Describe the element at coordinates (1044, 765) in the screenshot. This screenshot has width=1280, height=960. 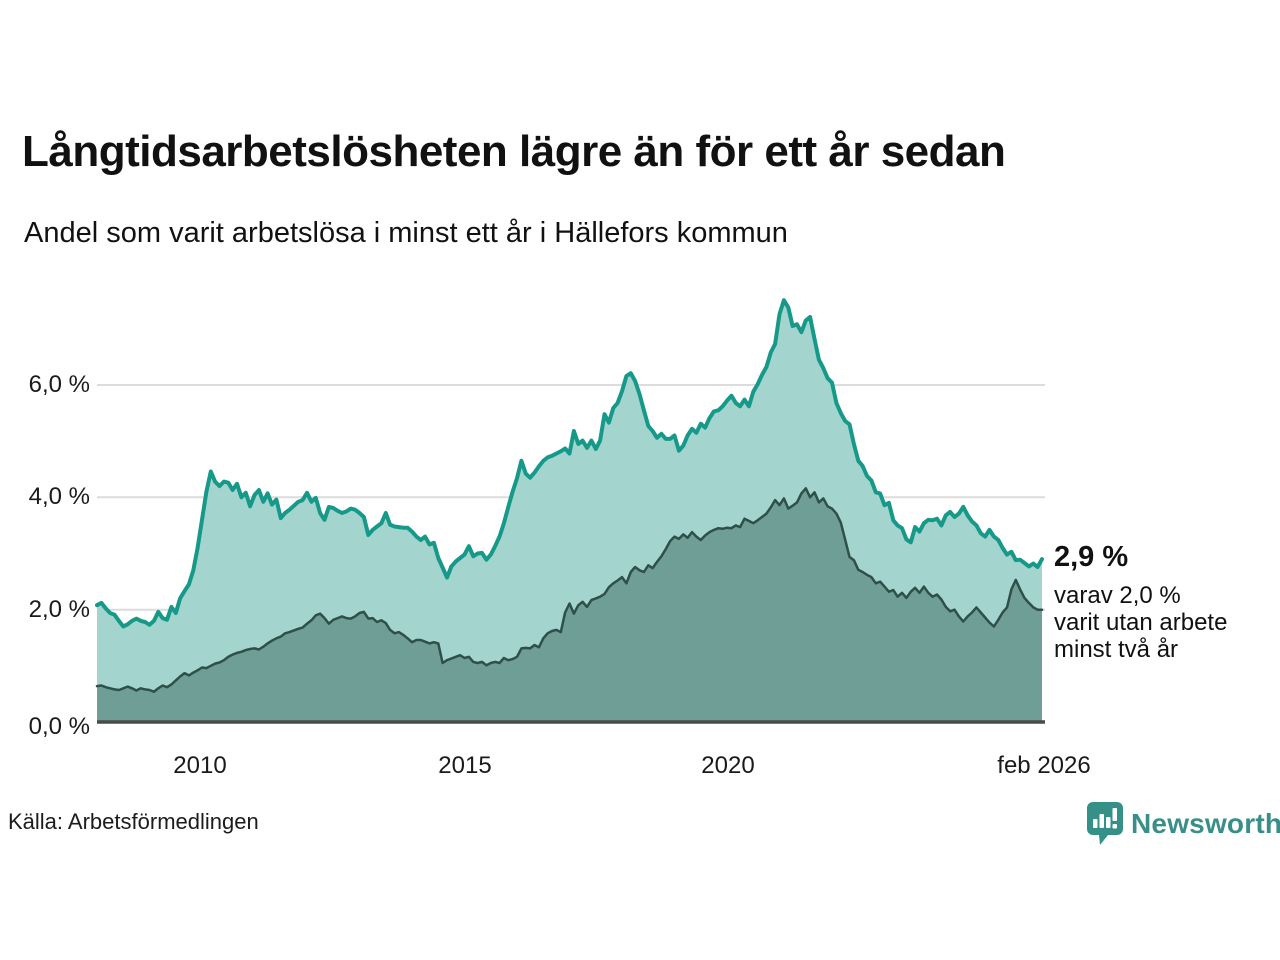
I see `x-tick-feb-2026: feb 2026` at that location.